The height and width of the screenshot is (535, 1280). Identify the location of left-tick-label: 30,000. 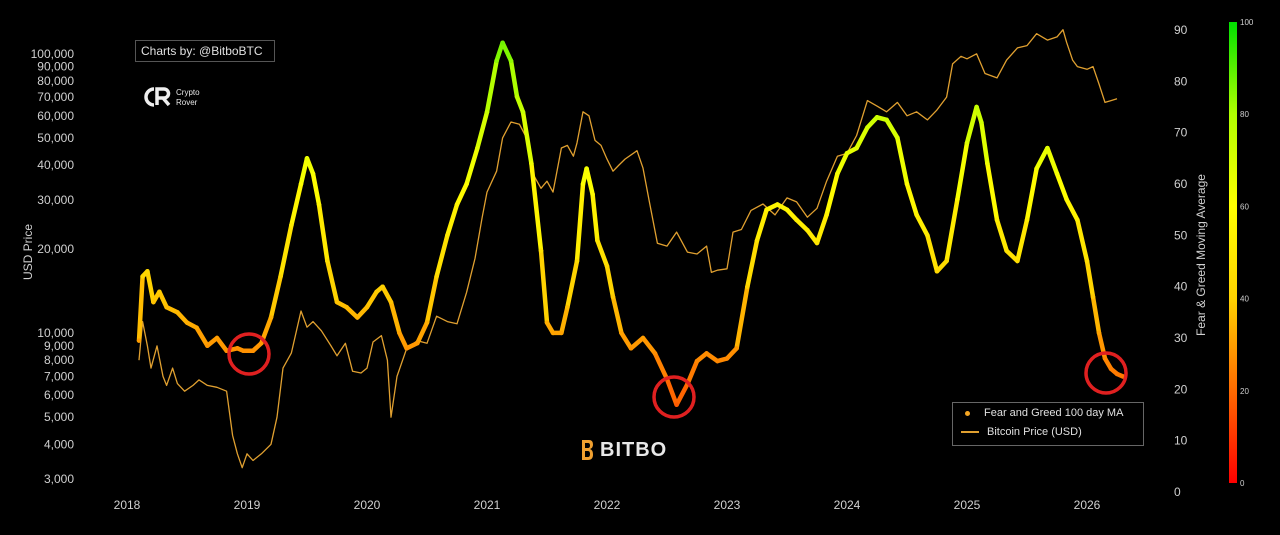
(55, 200).